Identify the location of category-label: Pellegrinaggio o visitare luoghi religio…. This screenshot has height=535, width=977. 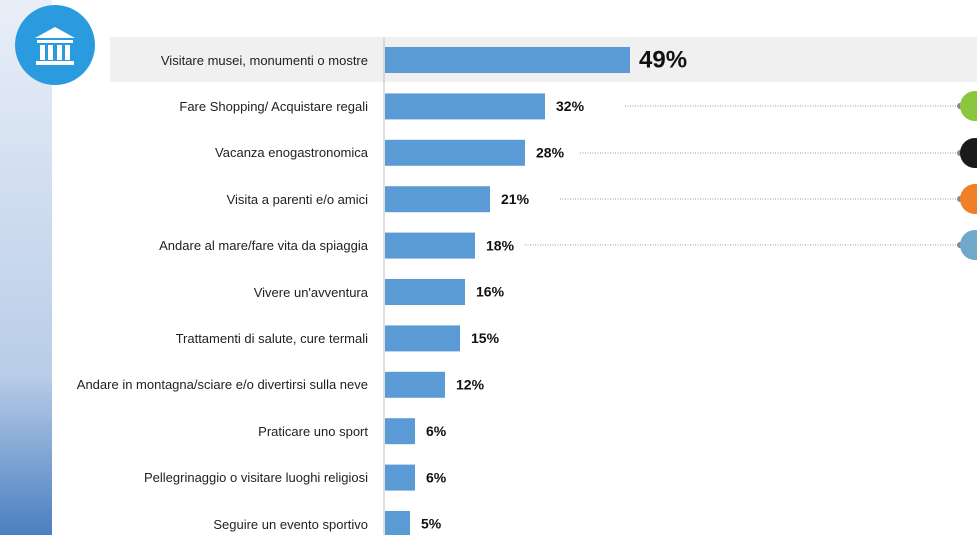
(255, 478).